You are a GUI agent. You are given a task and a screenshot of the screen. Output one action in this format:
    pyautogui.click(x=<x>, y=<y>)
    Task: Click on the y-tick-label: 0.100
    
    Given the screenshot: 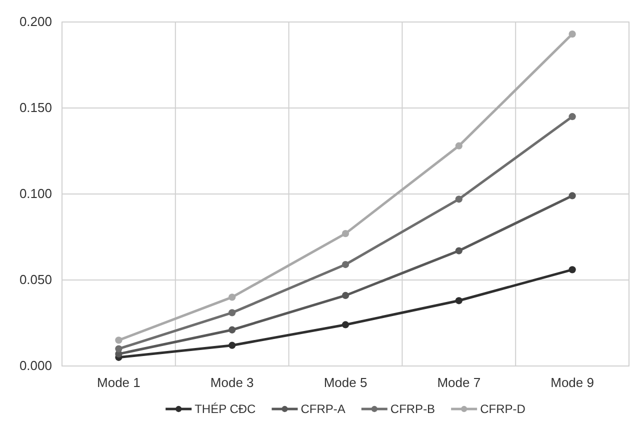 What is the action you would take?
    pyautogui.click(x=35, y=194)
    